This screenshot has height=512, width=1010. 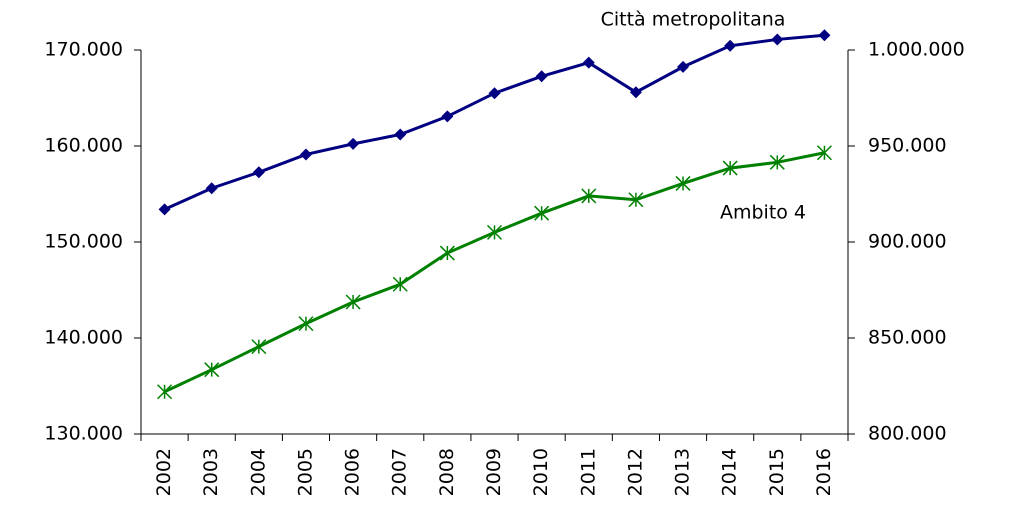 What do you see at coordinates (83, 242) in the screenshot?
I see `y-tick-label: 150.000` at bounding box center [83, 242].